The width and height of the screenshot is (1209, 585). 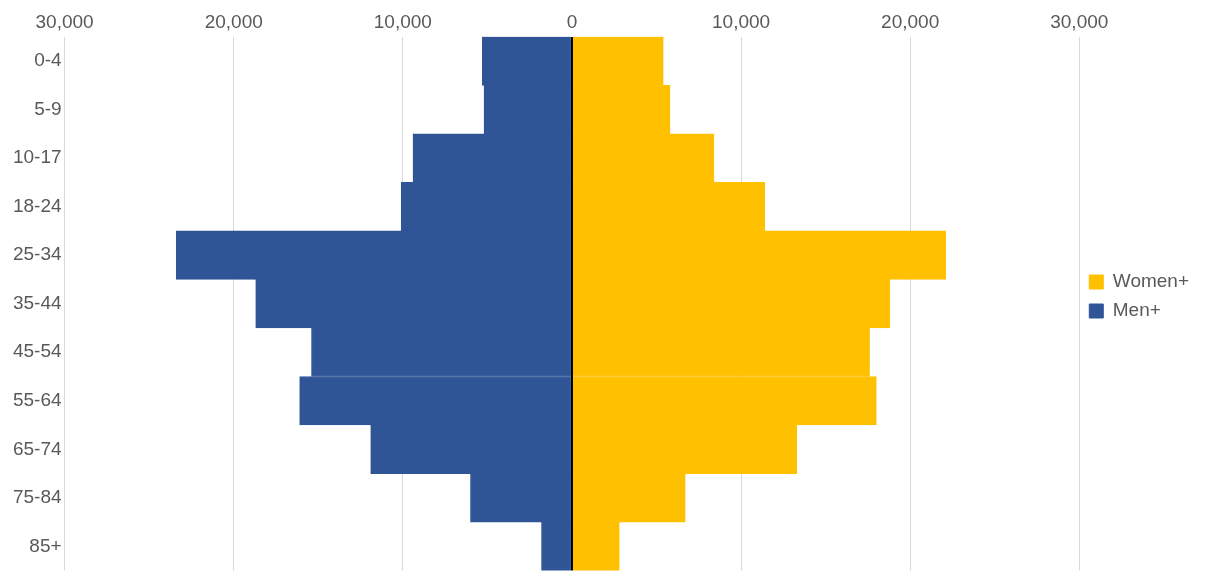 I want to click on y-tick-label: 65-74, so click(x=37, y=448).